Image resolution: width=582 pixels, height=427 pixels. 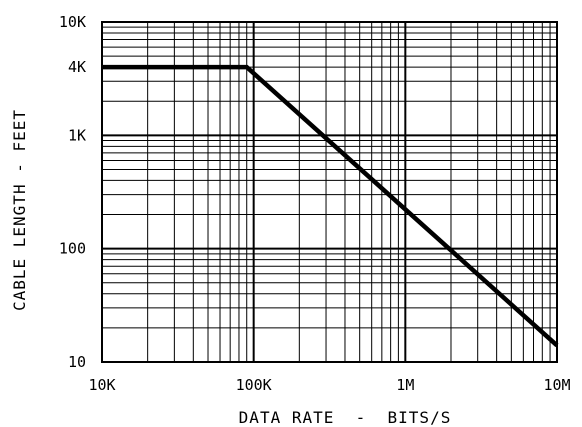 What do you see at coordinates (77, 67) in the screenshot?
I see `y-tick-label: 4K` at bounding box center [77, 67].